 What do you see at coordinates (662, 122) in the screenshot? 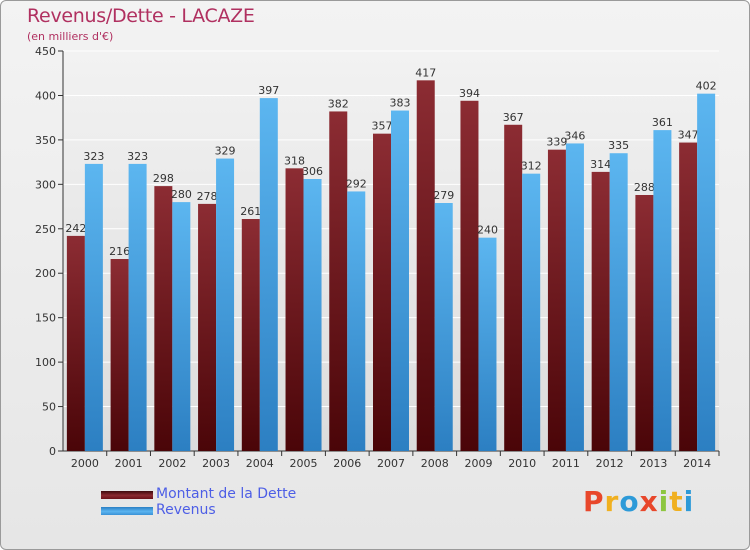
I see `data-label-revenus: 361` at bounding box center [662, 122].